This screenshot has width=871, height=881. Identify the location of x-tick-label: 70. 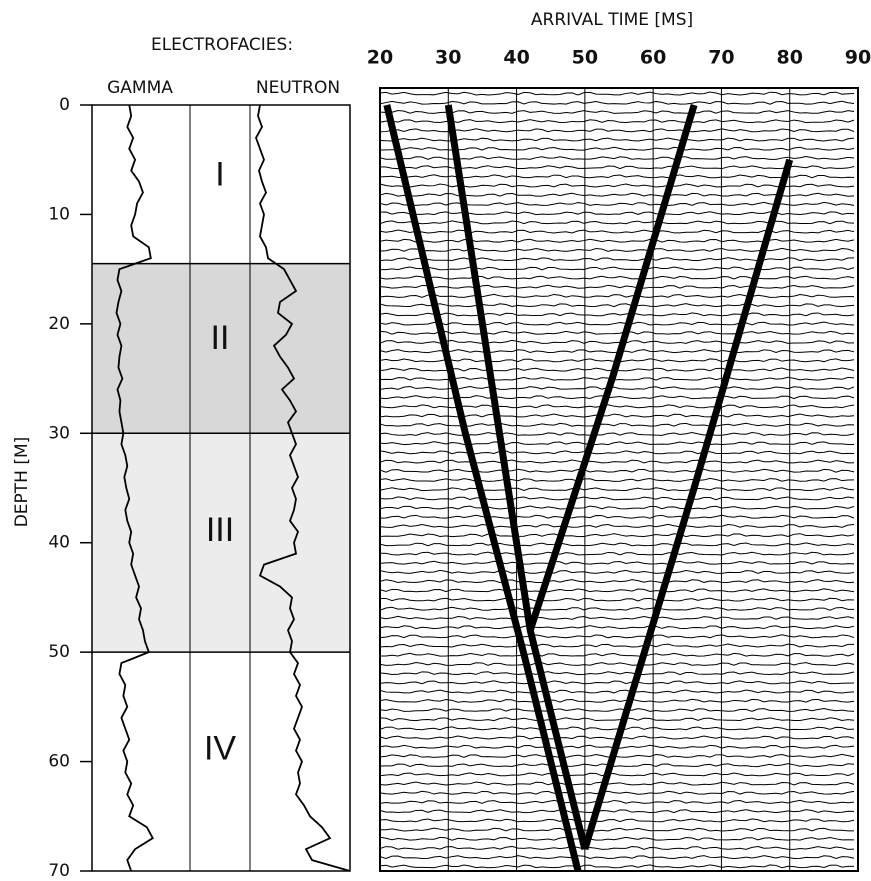
(721, 58).